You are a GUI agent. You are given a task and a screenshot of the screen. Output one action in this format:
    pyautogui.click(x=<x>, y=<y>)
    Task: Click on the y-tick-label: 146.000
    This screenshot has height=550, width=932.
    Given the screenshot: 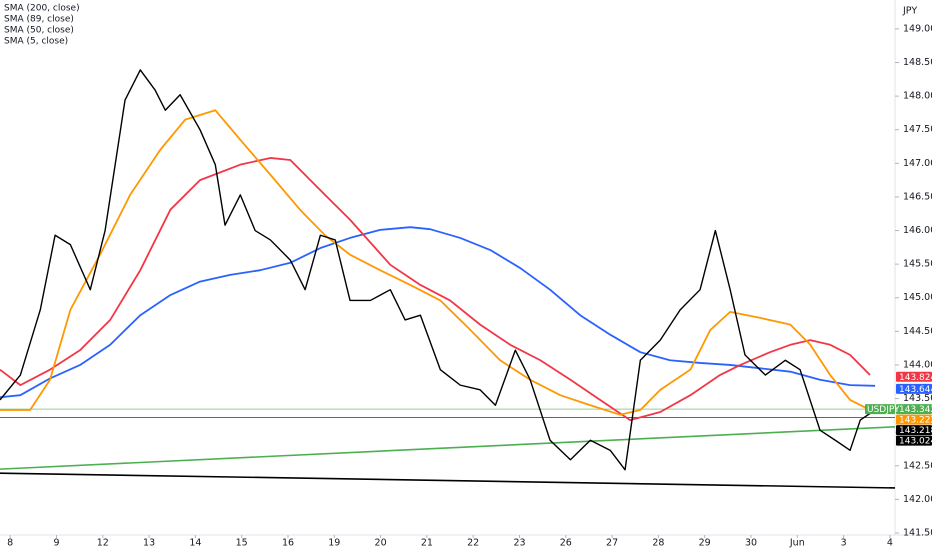 What is the action you would take?
    pyautogui.click(x=917, y=230)
    